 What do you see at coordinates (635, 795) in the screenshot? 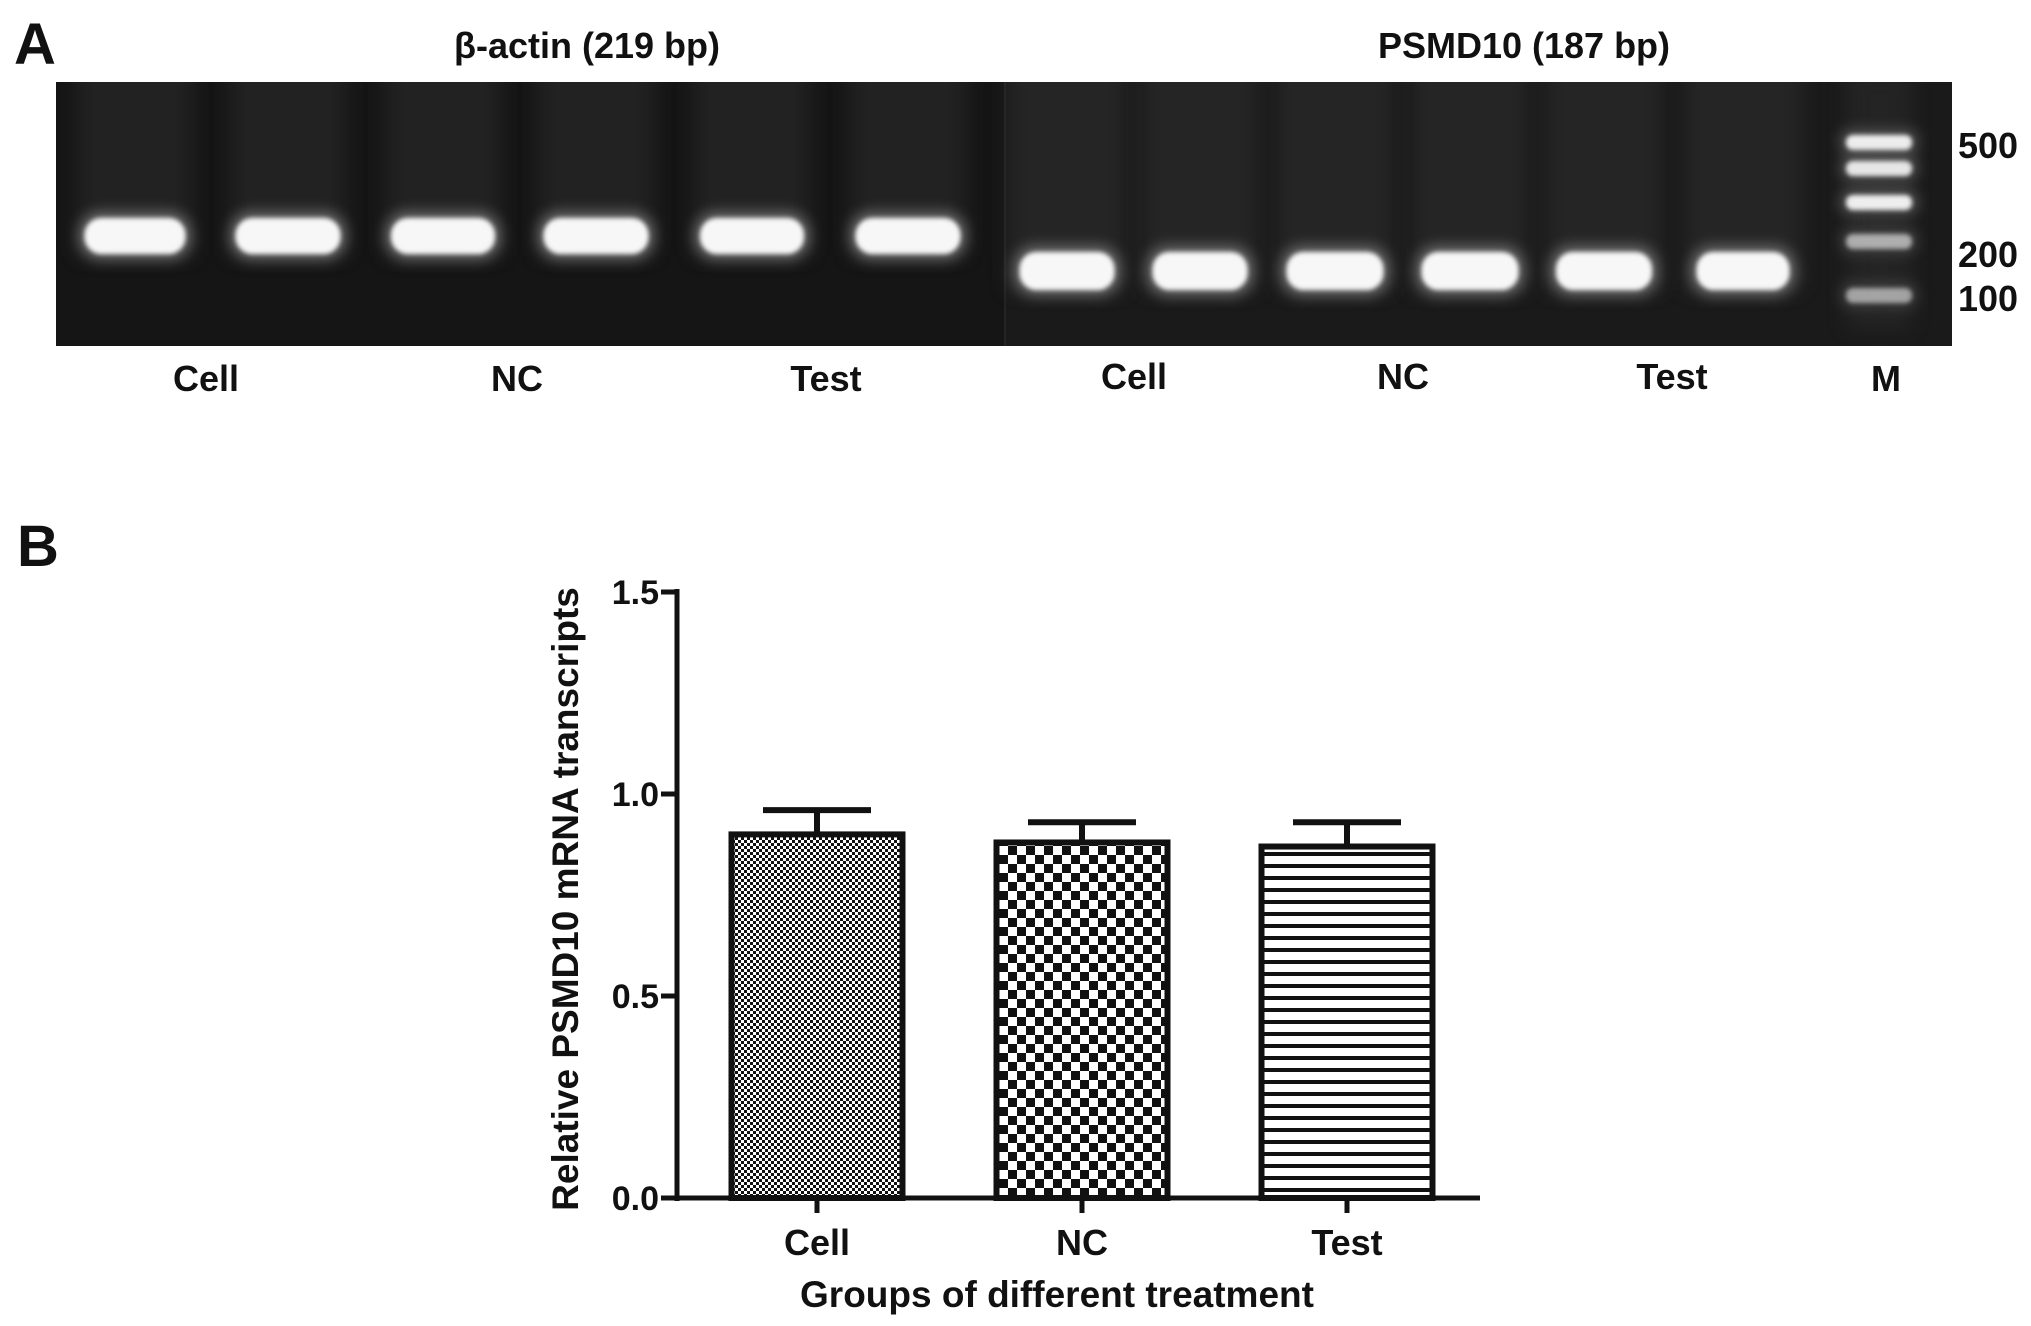
I see `y-tick-label-2: 1.0` at bounding box center [635, 795].